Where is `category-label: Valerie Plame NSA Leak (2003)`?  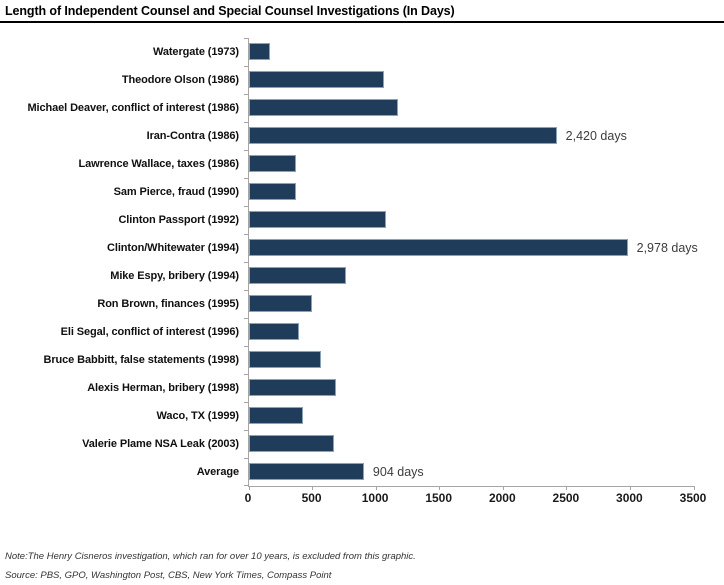 category-label: Valerie Plame NSA Leak (2003) is located at coordinates (160, 444).